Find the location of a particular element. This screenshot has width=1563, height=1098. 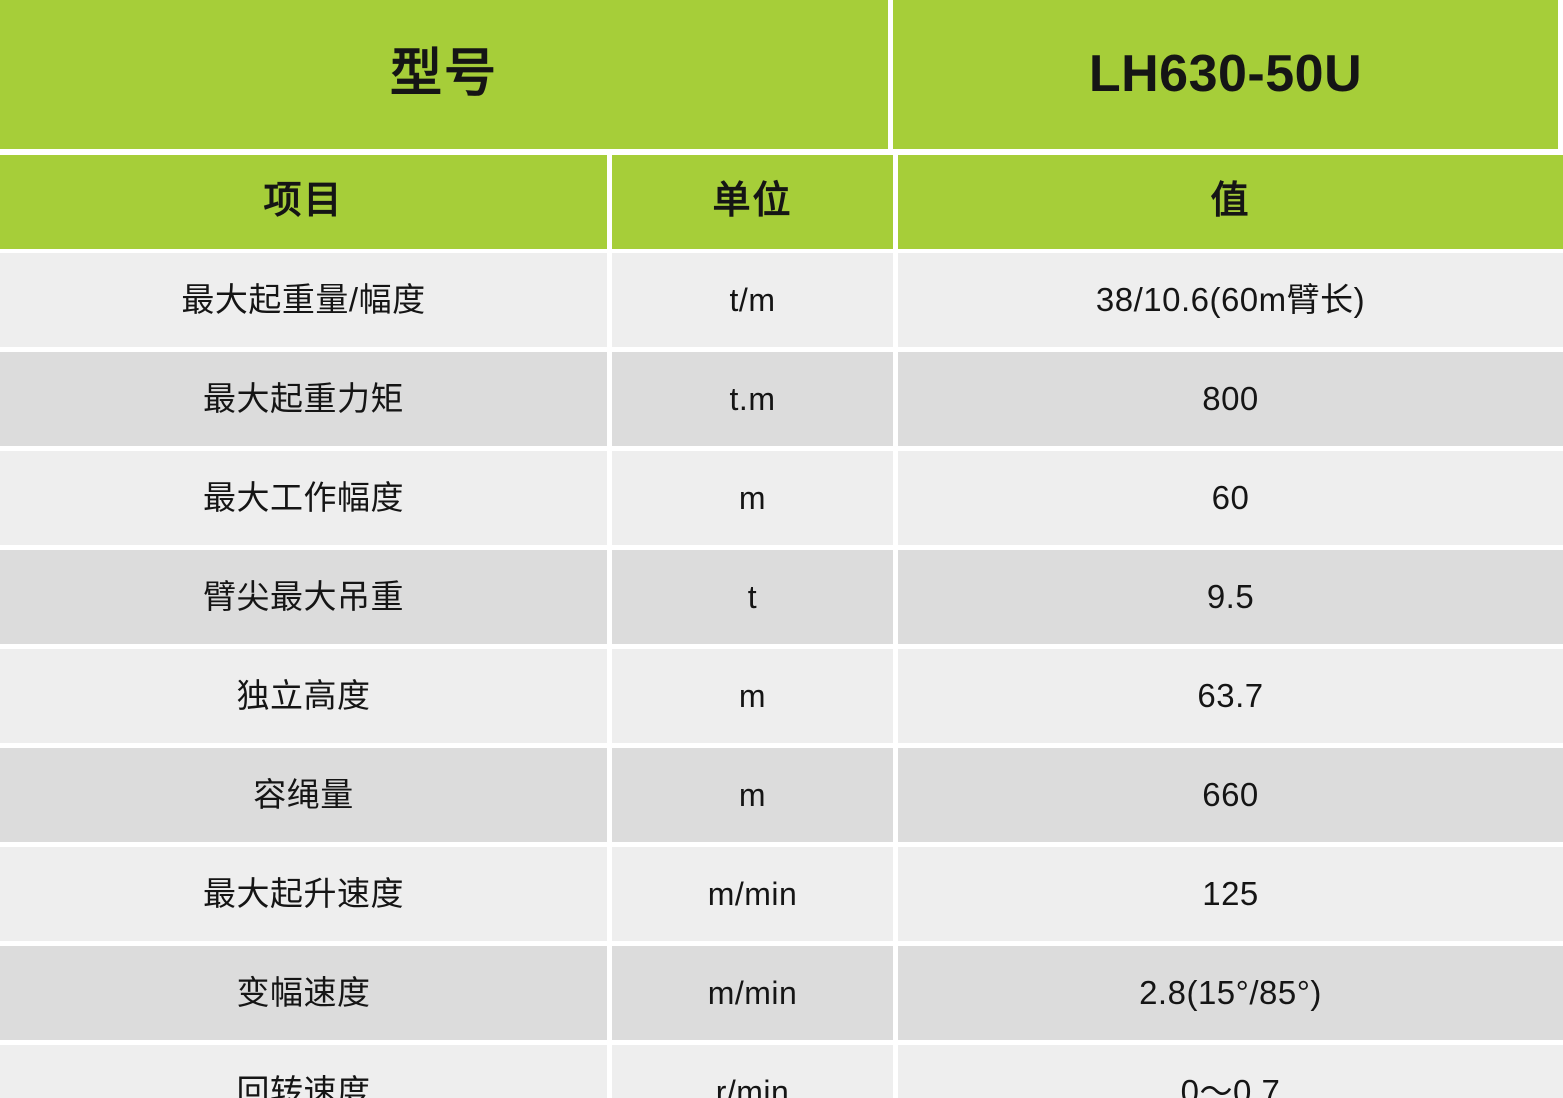

row-item-cell: 最大起重力矩 is located at coordinates (303, 399).